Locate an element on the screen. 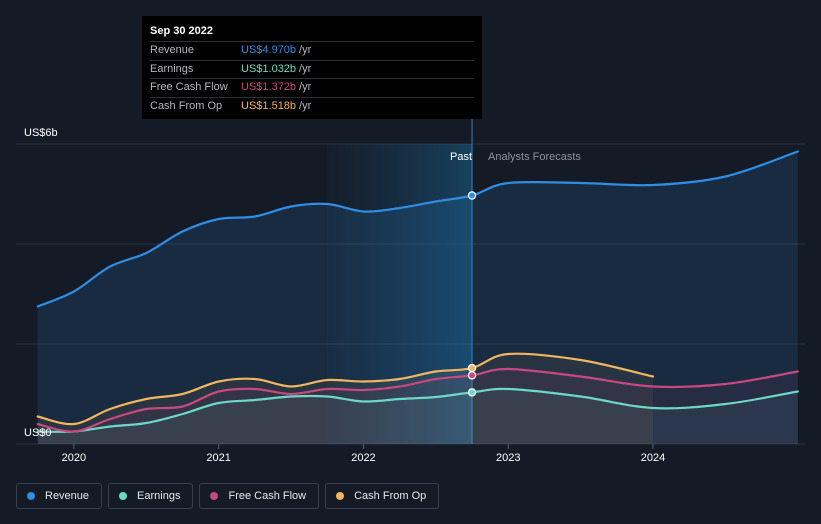 This screenshot has height=524, width=821. legend-item-cash-from-op: Cash From Op is located at coordinates (382, 496).